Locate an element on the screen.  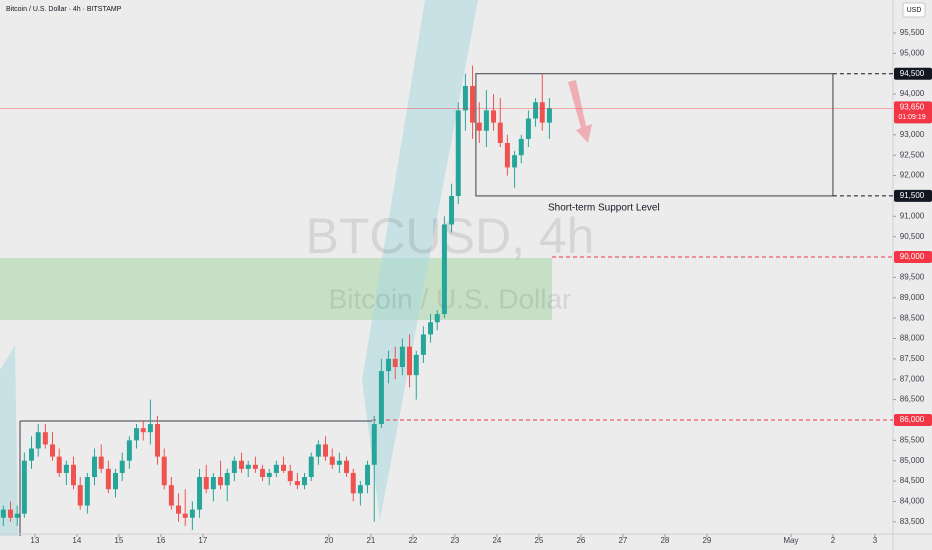
watermark: Bitcoin / U.S. Dollar is located at coordinates (450, 298).